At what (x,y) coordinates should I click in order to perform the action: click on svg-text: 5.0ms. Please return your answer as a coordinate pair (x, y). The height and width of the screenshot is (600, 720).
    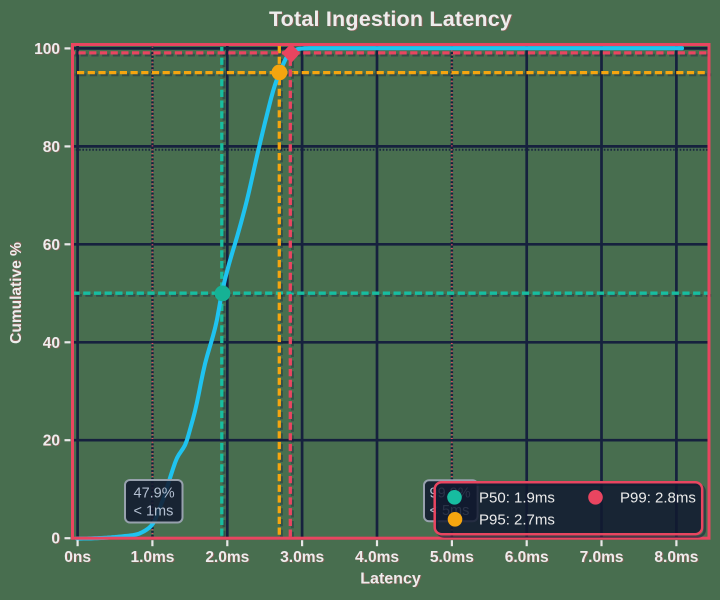
    Looking at the image, I should click on (452, 557).